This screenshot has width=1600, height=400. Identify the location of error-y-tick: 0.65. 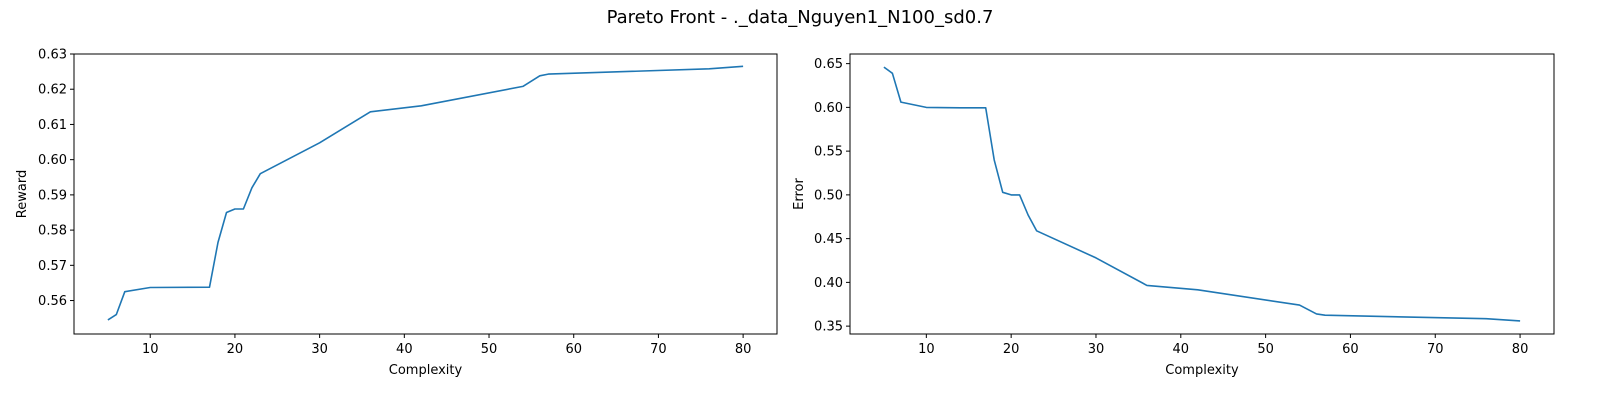
(832, 64).